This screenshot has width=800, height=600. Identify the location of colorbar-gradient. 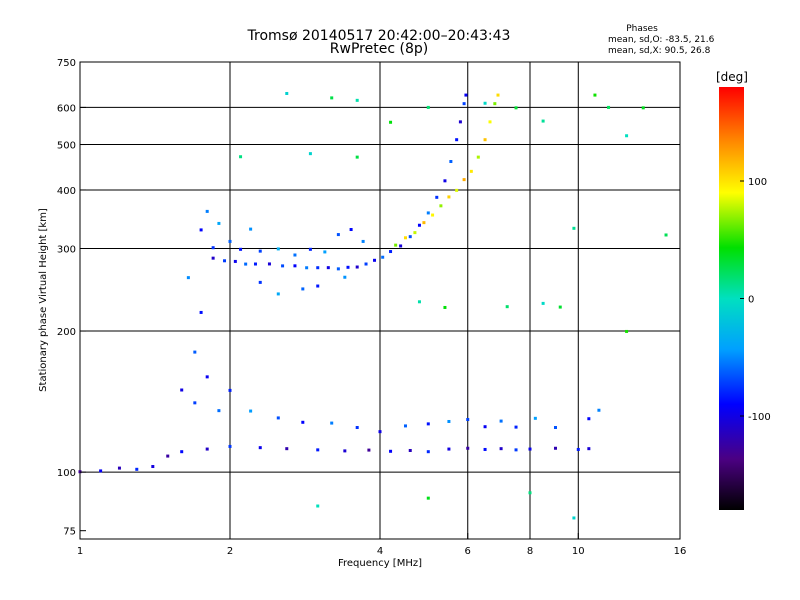
(731, 298).